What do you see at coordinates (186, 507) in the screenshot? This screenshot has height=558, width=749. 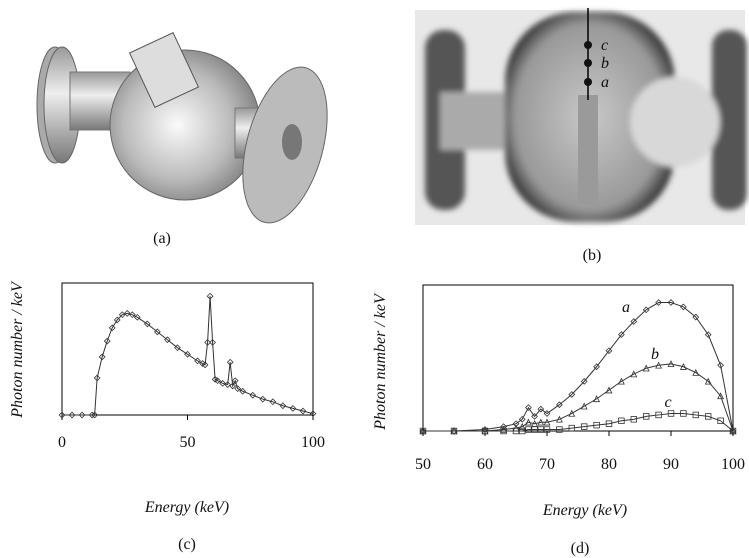 I see `x-axis-label: Energy (keV)` at bounding box center [186, 507].